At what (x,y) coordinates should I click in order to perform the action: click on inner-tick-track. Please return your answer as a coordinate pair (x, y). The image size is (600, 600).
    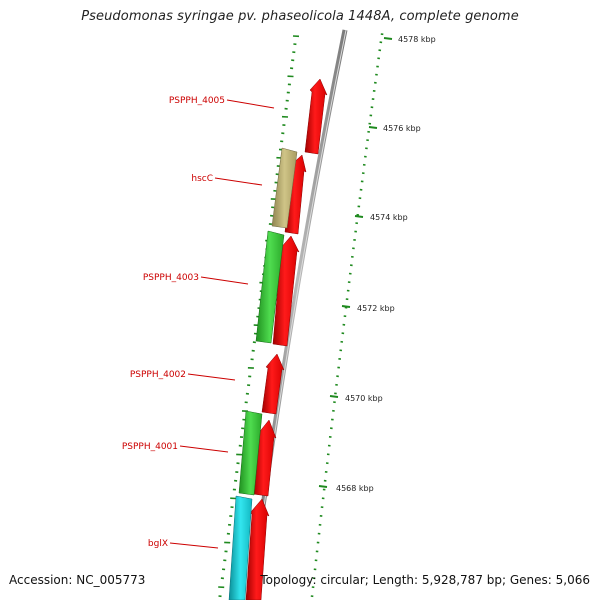
    Looking at the image, I should click on (259, 316).